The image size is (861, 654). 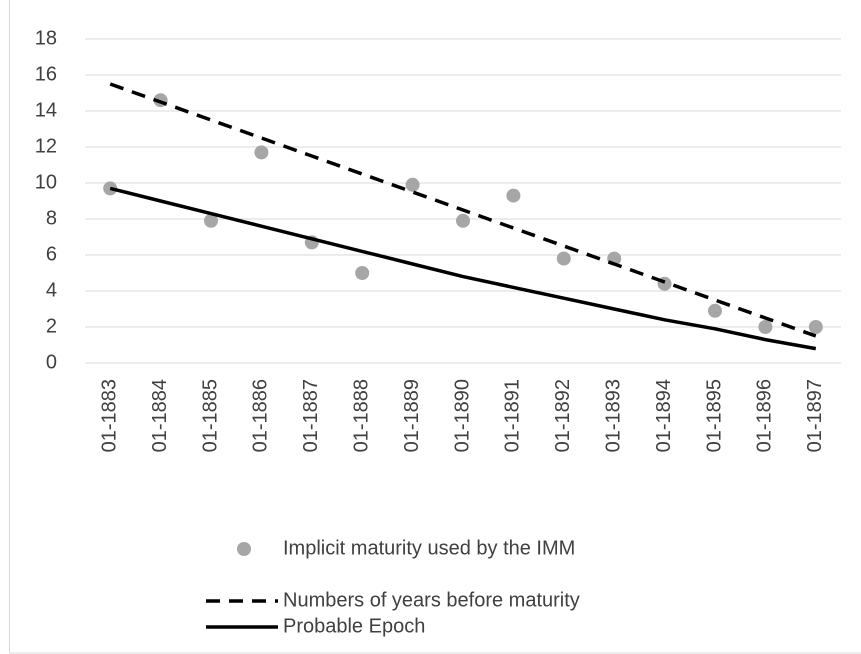 I want to click on x-tick-label: 01-1895, so click(x=714, y=415).